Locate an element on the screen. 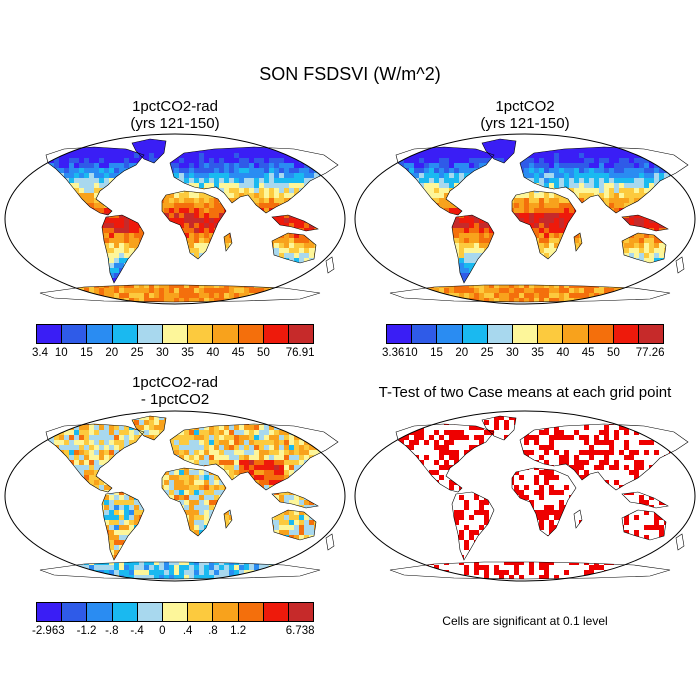 The width and height of the screenshot is (700, 700). colorbar-label: 3.4 is located at coordinates (40, 353).